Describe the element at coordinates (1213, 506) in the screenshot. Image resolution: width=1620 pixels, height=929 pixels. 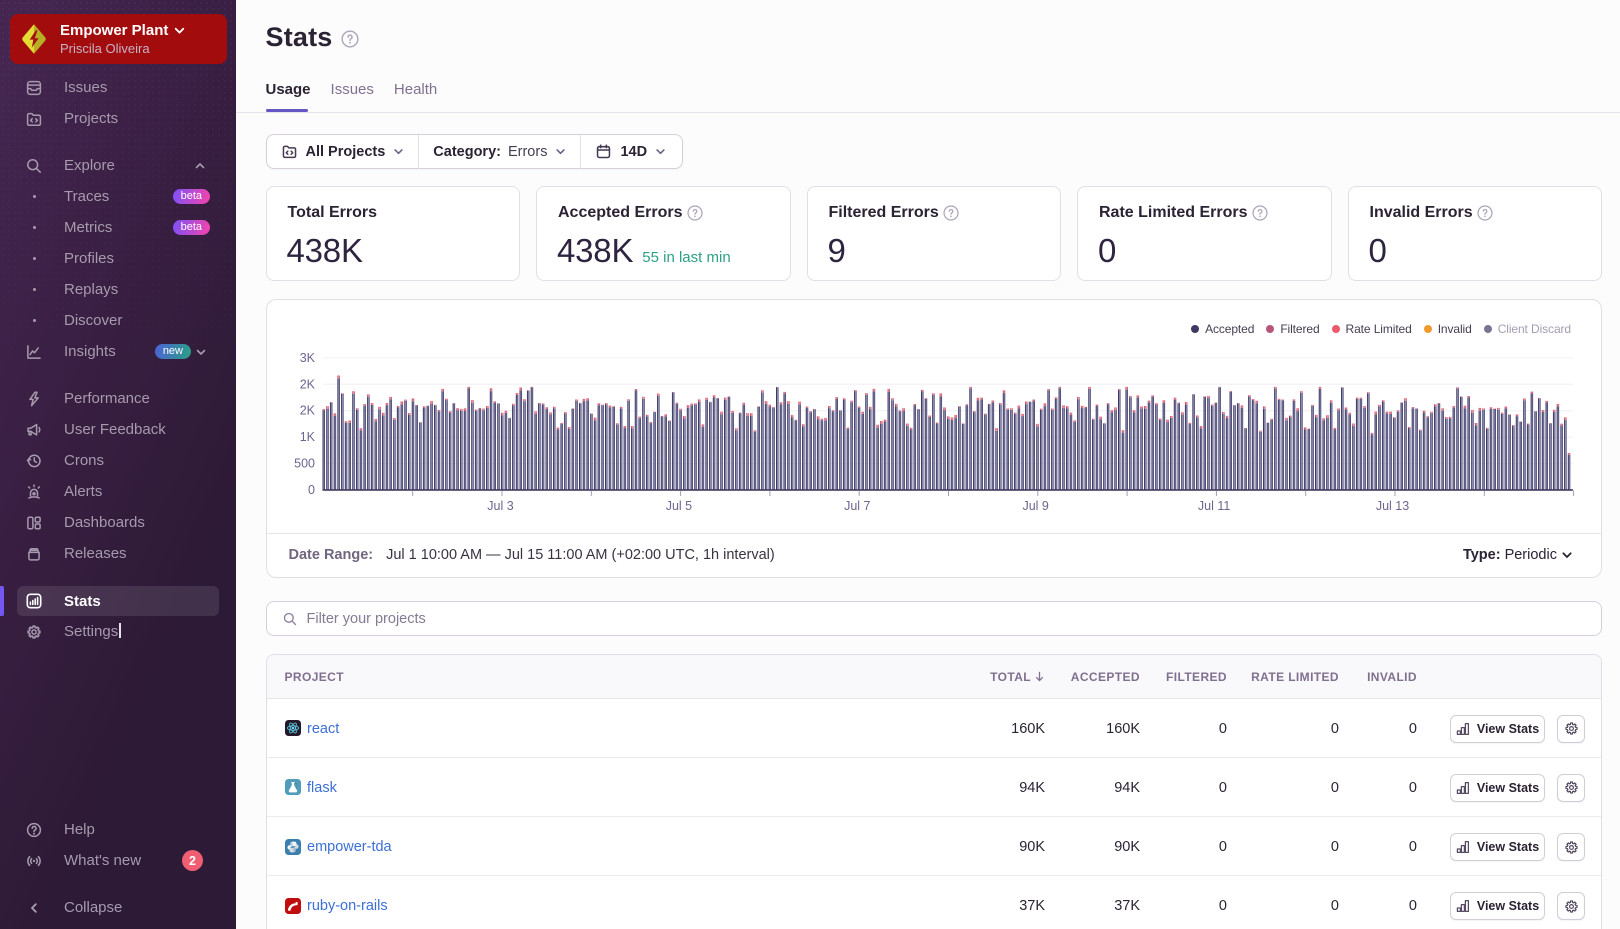
I see `svg-text: Jul 11` at that location.